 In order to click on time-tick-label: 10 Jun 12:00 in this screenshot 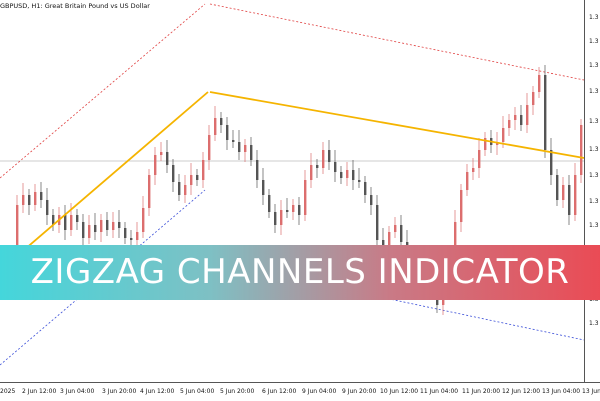, I will do `click(399, 391)`.